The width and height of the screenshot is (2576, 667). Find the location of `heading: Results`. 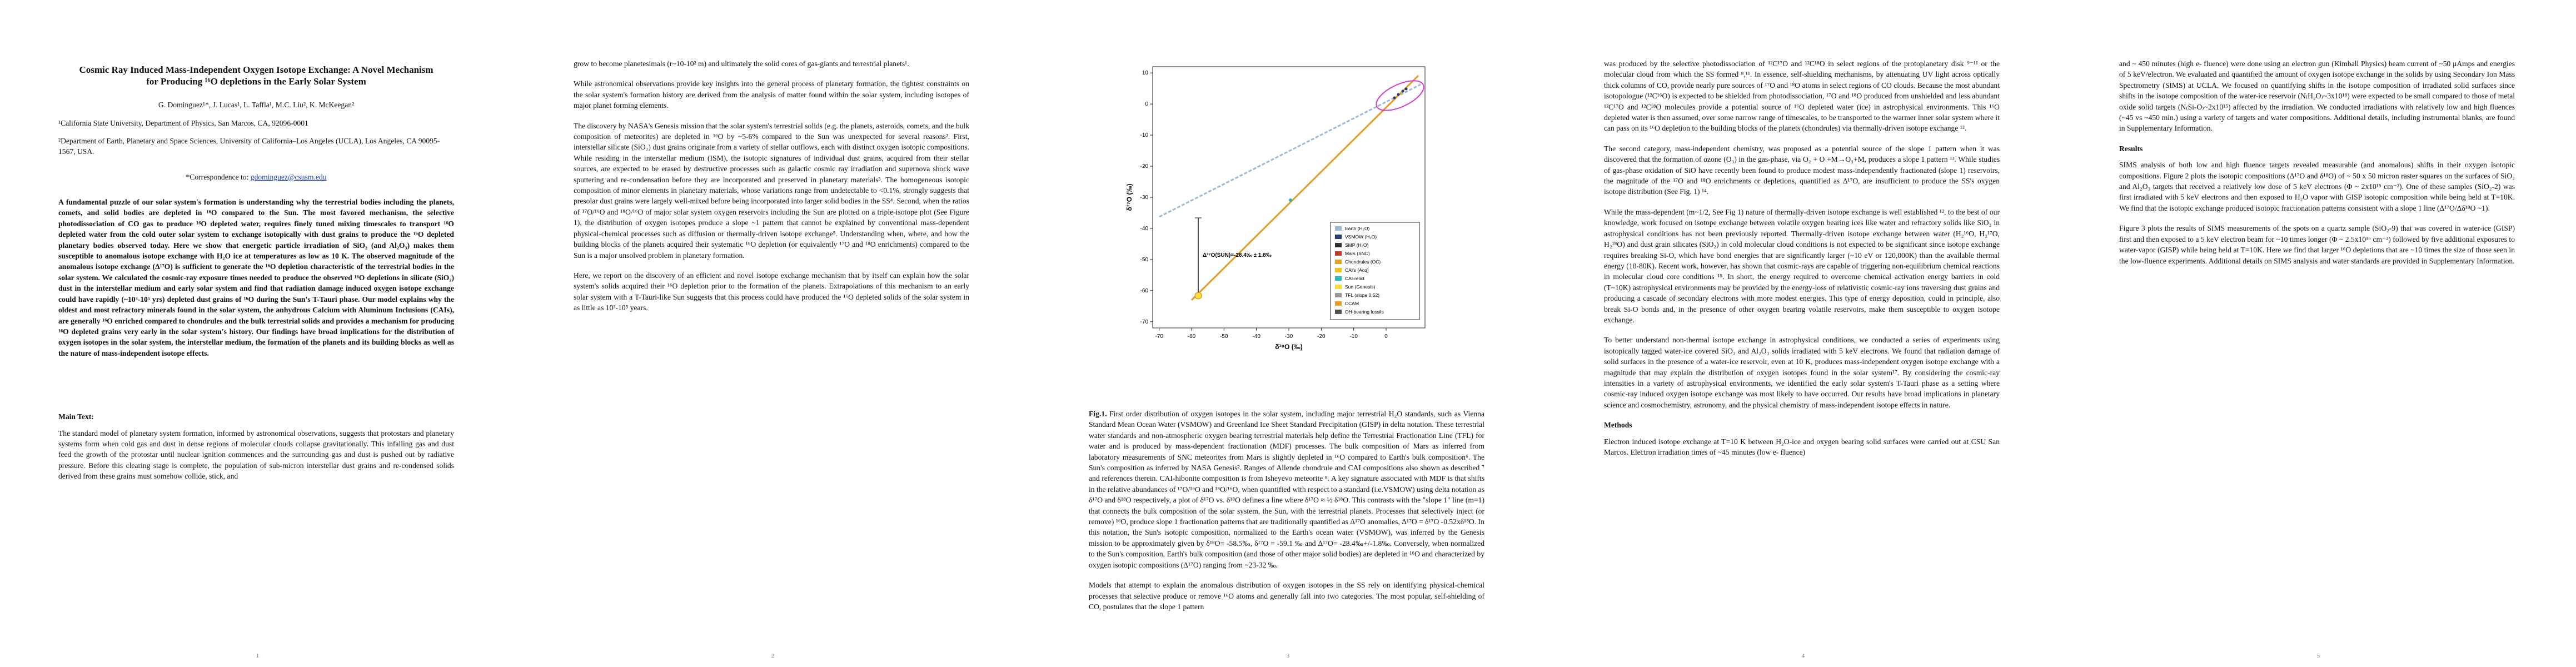

heading: Results is located at coordinates (2131, 148).